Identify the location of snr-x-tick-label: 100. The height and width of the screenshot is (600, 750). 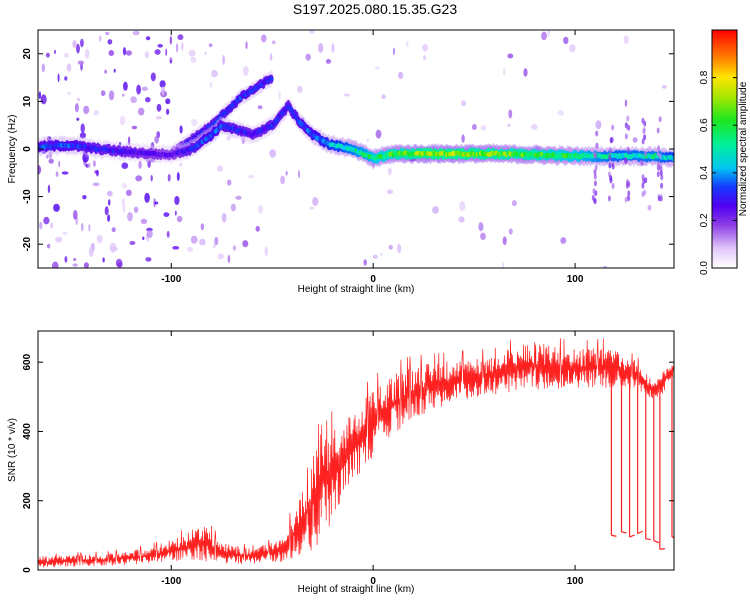
(575, 581).